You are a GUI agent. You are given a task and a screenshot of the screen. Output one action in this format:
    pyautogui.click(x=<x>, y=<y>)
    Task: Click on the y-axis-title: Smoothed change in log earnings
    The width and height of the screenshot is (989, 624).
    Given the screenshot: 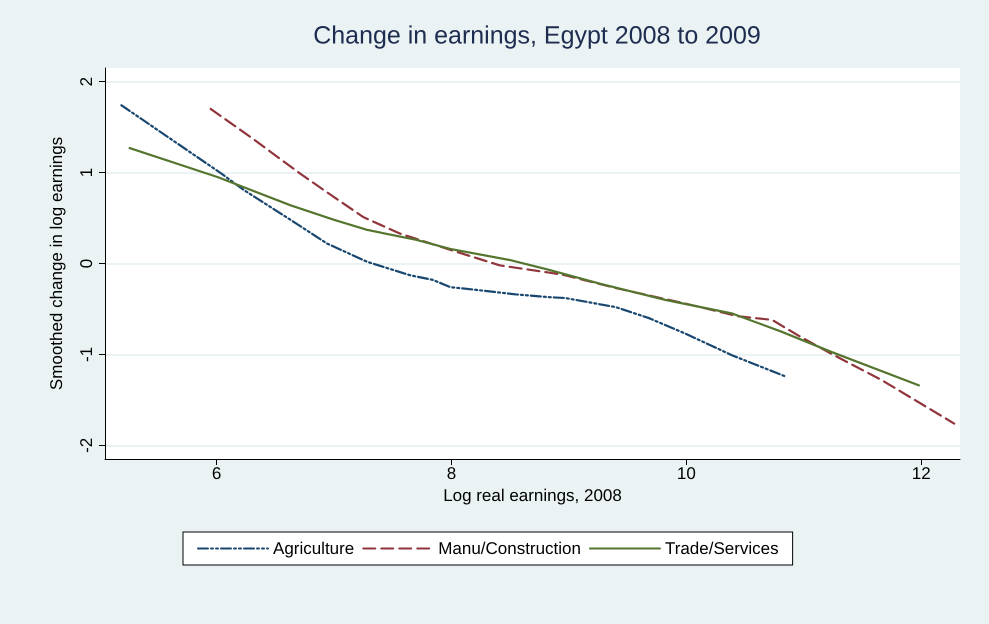 What is the action you would take?
    pyautogui.click(x=56, y=263)
    